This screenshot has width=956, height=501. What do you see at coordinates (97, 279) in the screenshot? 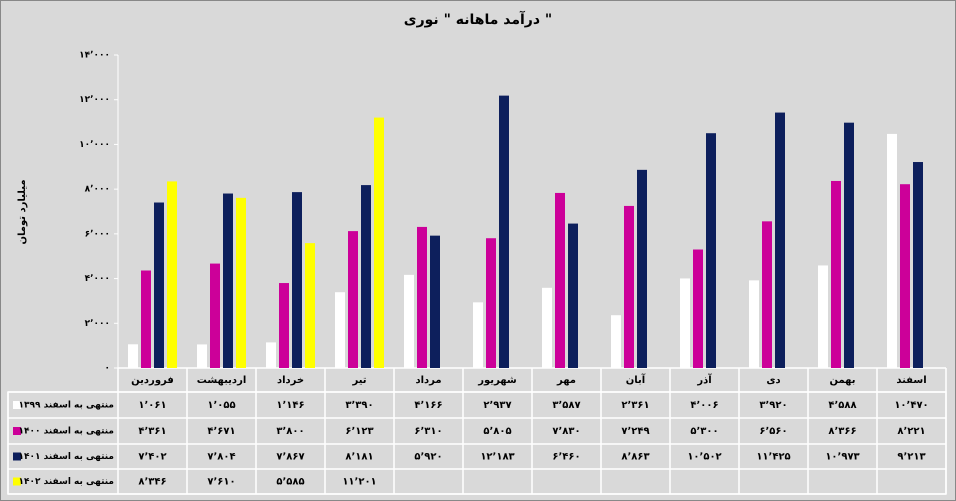
I see `y-tick-label: ۴٬۰۰۰` at bounding box center [97, 279].